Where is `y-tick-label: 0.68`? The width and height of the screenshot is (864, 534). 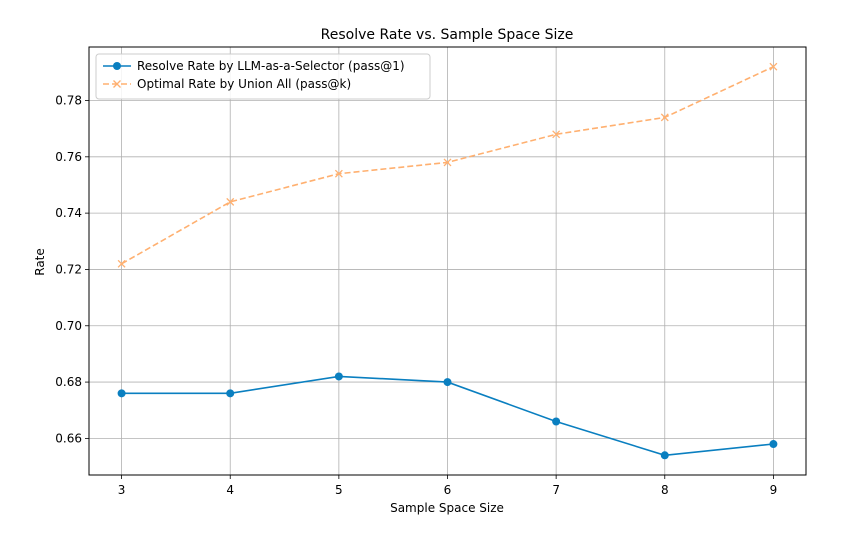
y-tick-label: 0.68 is located at coordinates (68, 382).